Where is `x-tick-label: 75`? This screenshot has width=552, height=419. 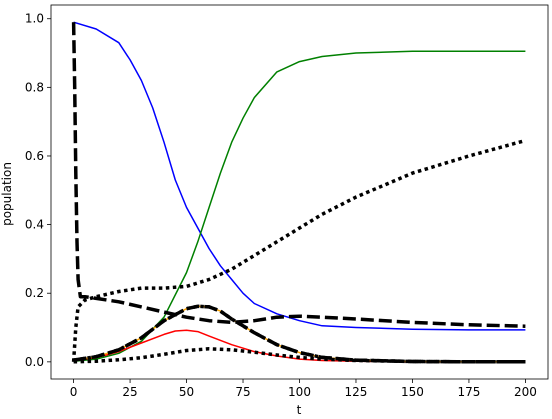
x-tick-label: 75 is located at coordinates (242, 392).